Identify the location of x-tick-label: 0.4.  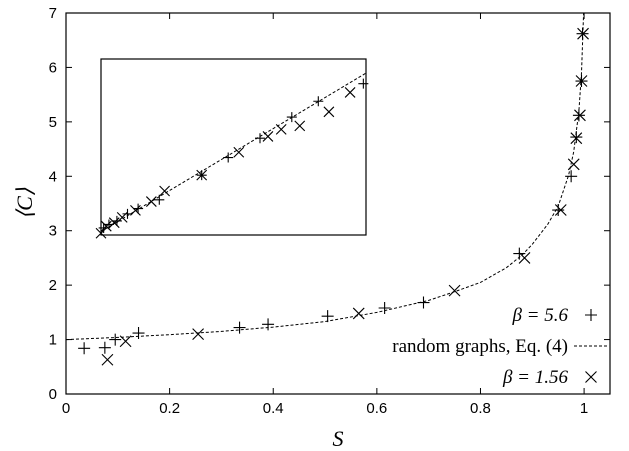
(273, 408).